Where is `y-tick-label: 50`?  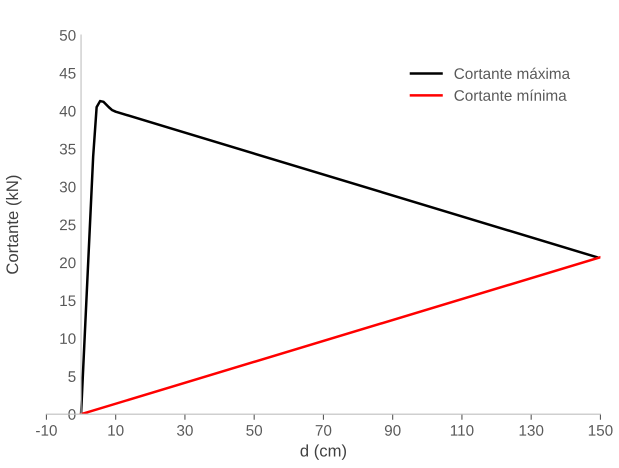
y-tick-label: 50 is located at coordinates (68, 35).